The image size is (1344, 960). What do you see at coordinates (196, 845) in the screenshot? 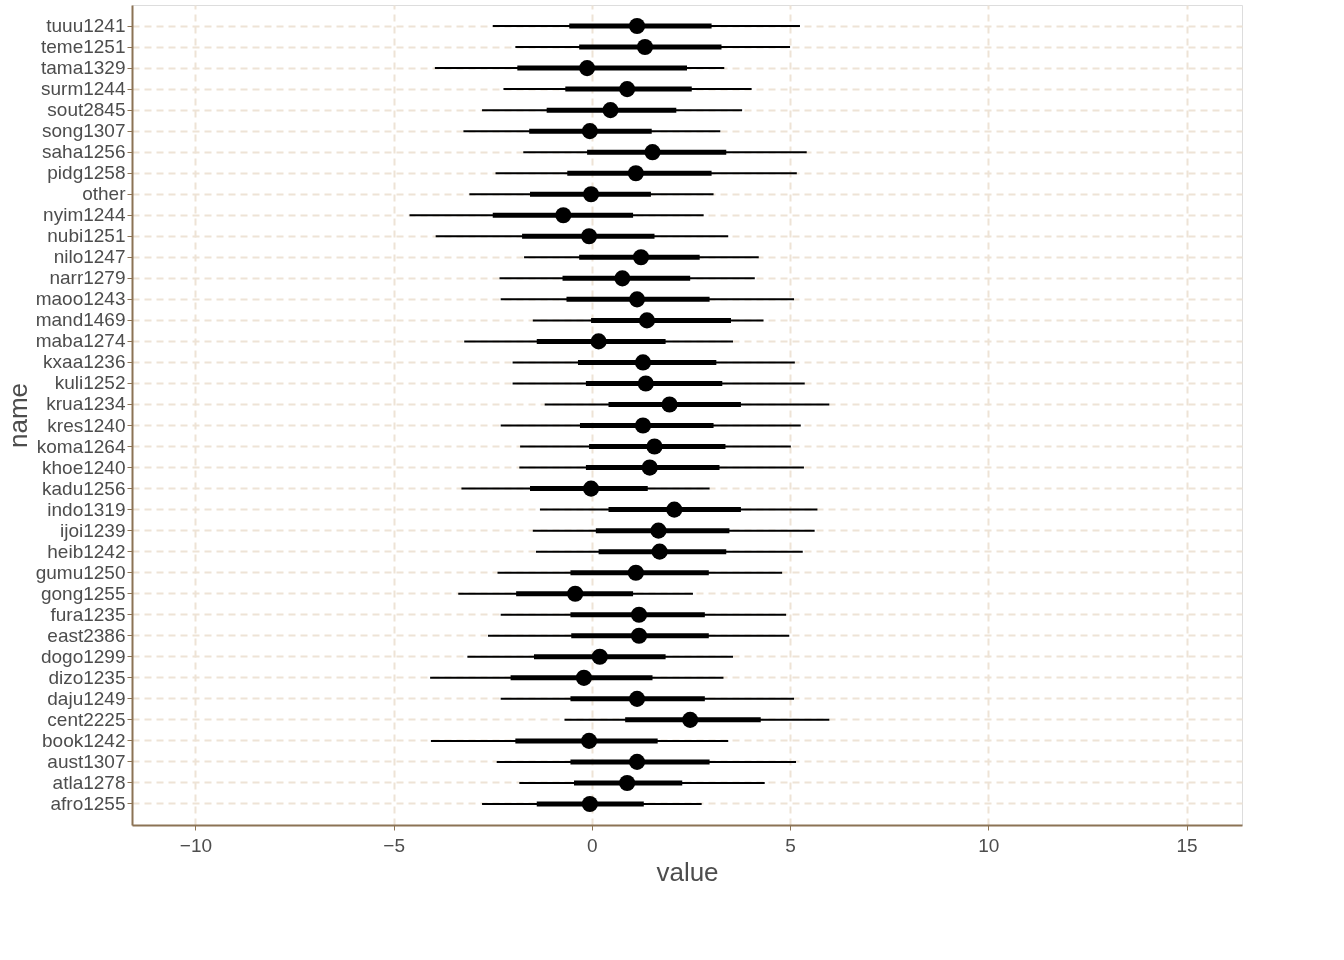
I see `x-tick-label: −10` at bounding box center [196, 845].